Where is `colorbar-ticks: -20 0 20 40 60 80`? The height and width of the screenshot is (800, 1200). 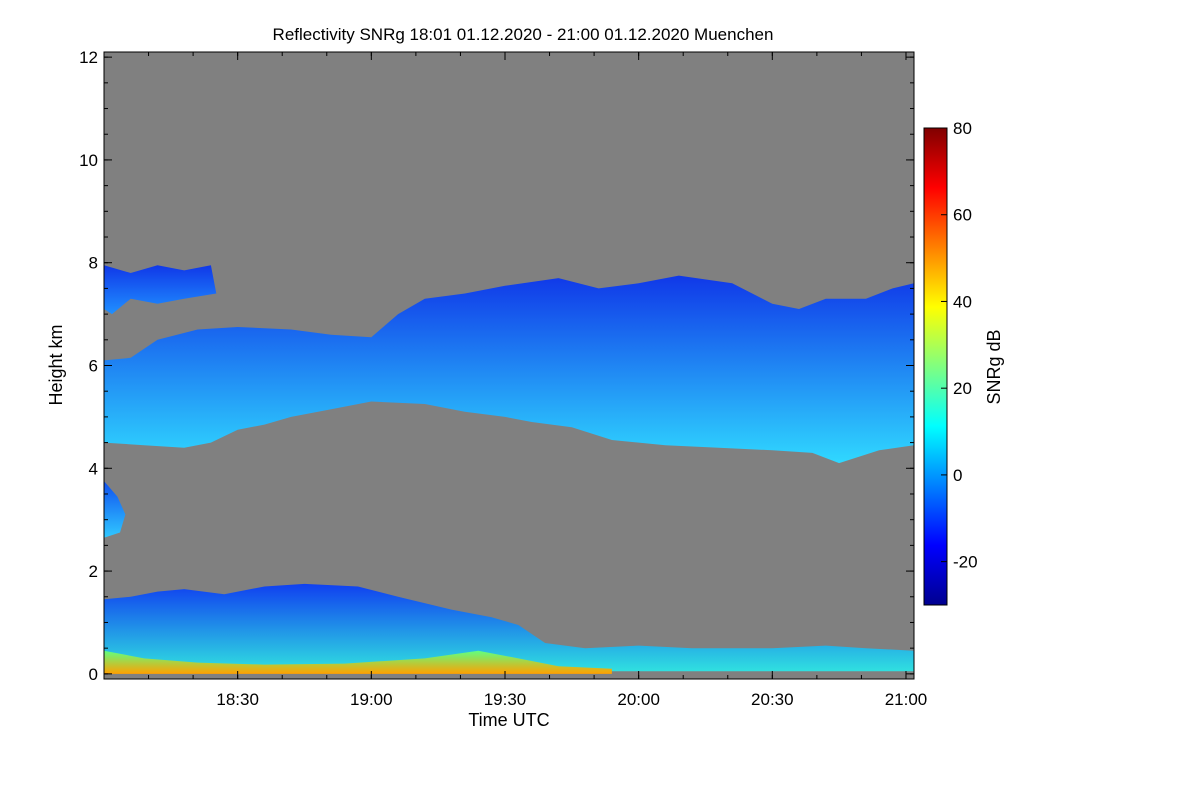 colorbar-ticks: -20 0 20 40 60 80 is located at coordinates (959, 345).